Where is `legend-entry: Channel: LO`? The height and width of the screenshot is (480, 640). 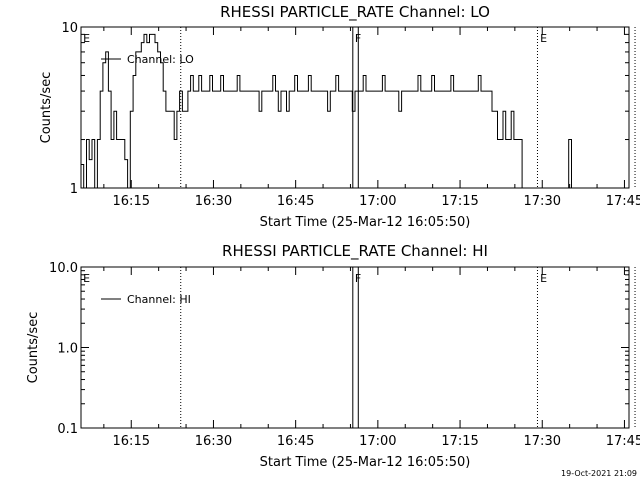
legend-entry: Channel: LO is located at coordinates (160, 59).